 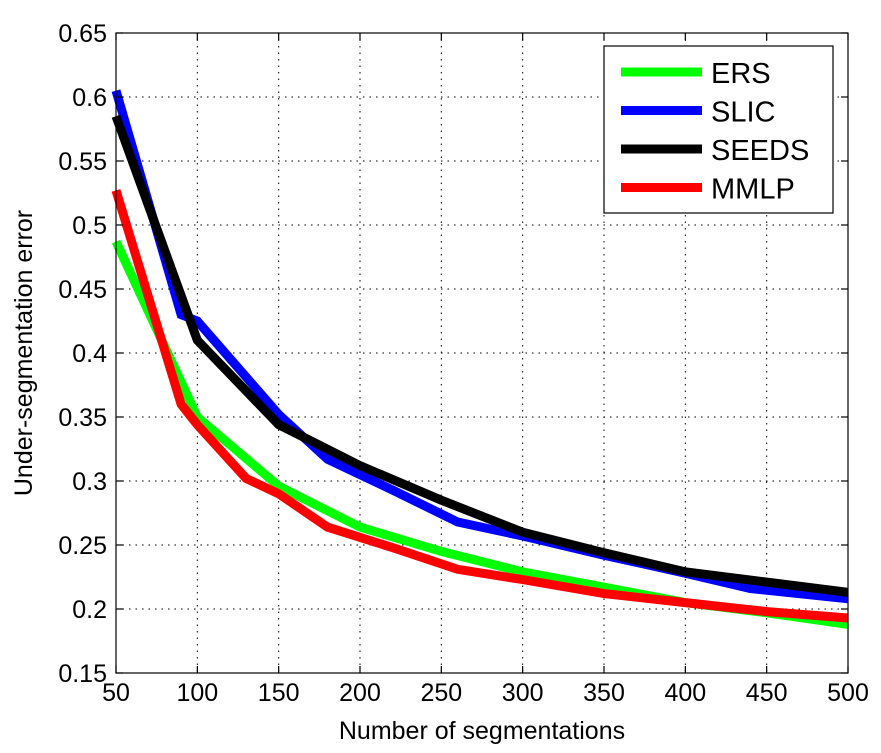 I want to click on x-tick-label: 500, so click(x=848, y=693).